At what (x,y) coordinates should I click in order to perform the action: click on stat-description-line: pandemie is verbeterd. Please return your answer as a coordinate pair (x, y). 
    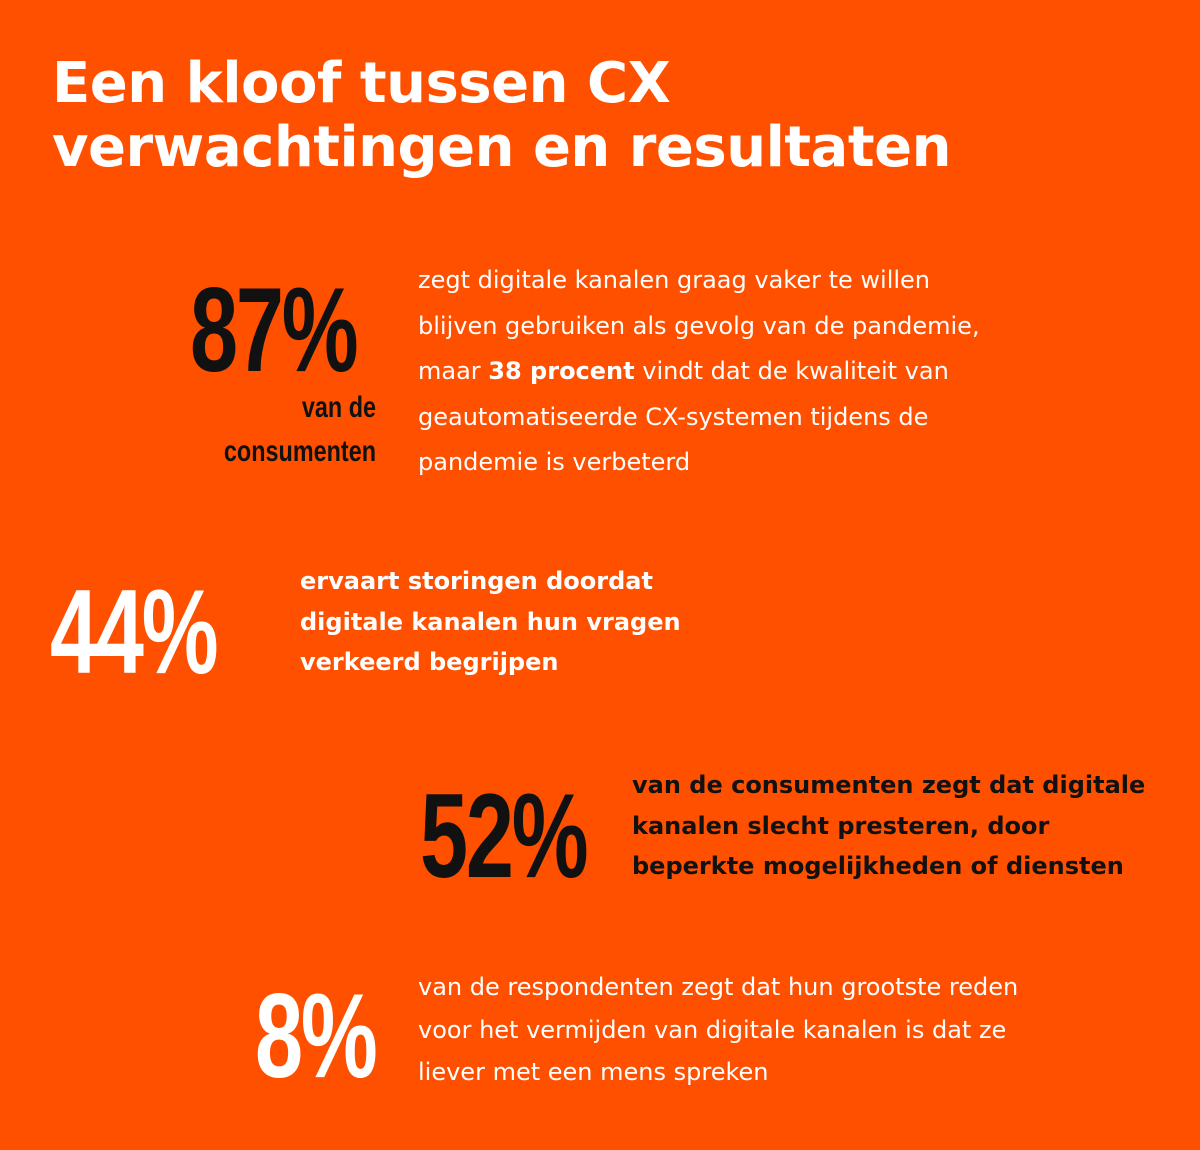
    Looking at the image, I should click on (554, 462).